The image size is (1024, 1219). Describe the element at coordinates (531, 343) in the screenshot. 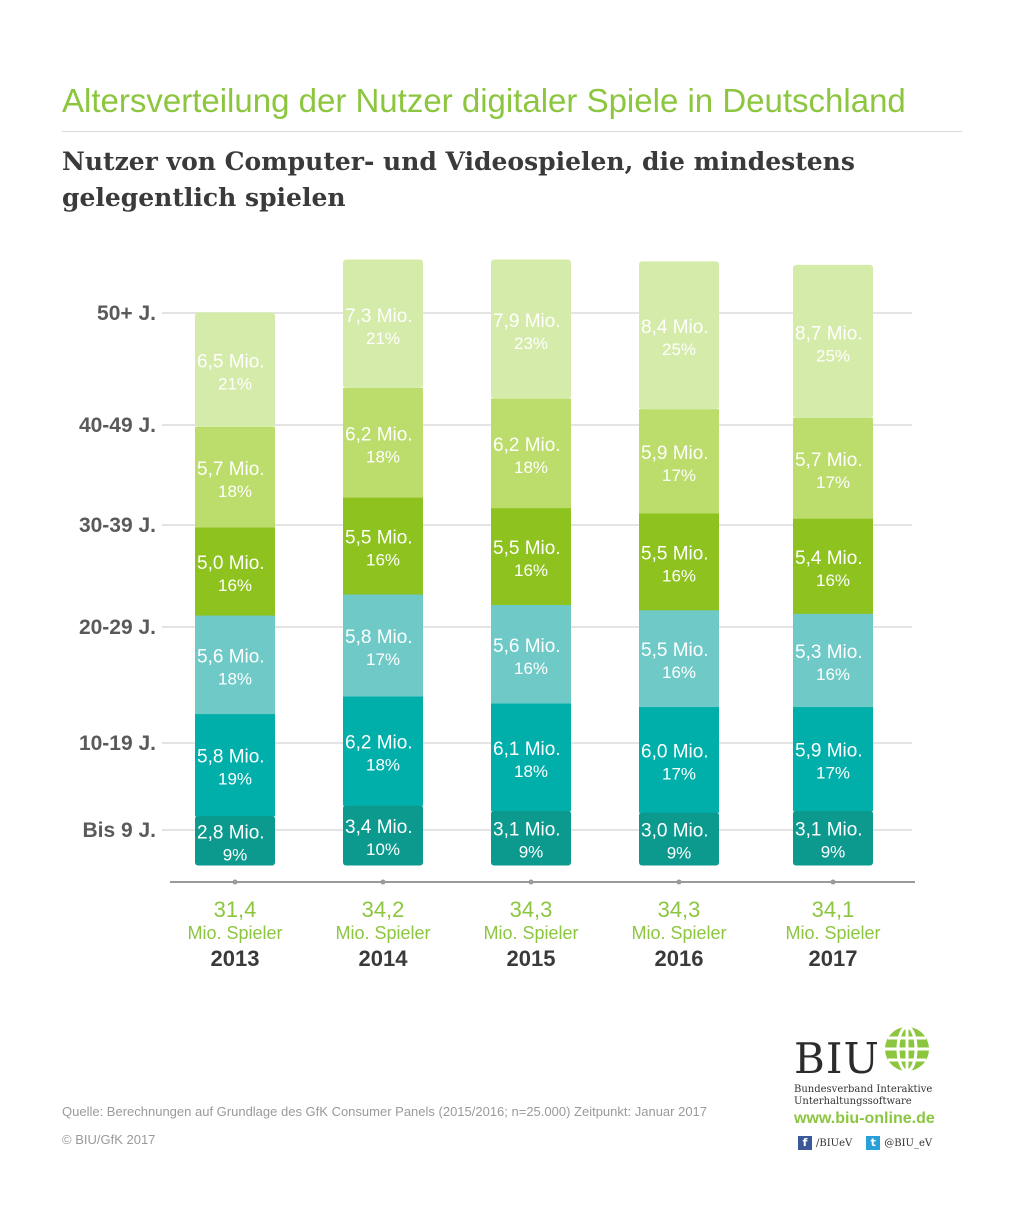

I see `segment-percent-label: 23%` at that location.